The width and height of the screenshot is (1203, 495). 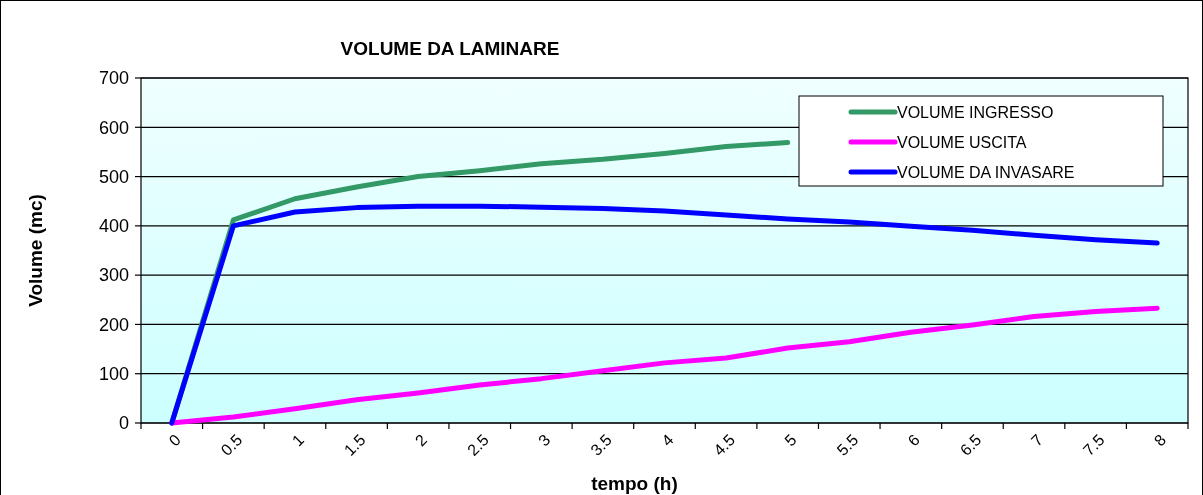 What do you see at coordinates (724, 444) in the screenshot?
I see `x-tick-label: 4.5` at bounding box center [724, 444].